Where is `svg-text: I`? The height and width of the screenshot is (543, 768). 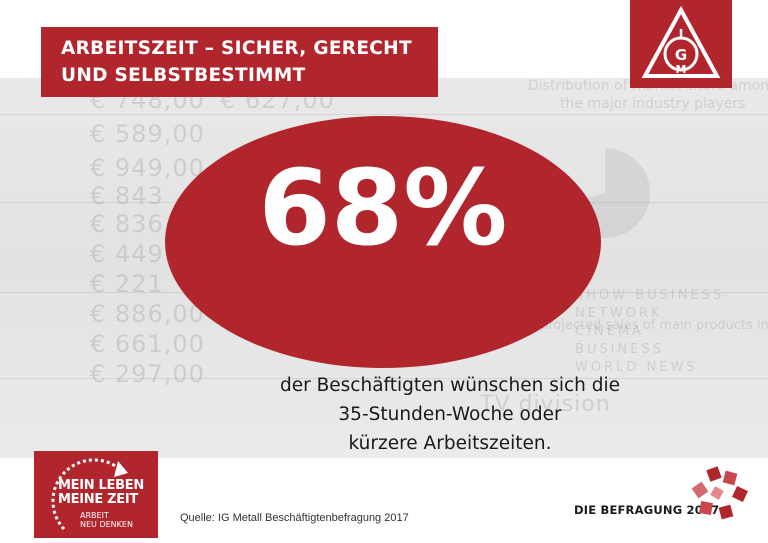 svg-text: I is located at coordinates (681, 35).